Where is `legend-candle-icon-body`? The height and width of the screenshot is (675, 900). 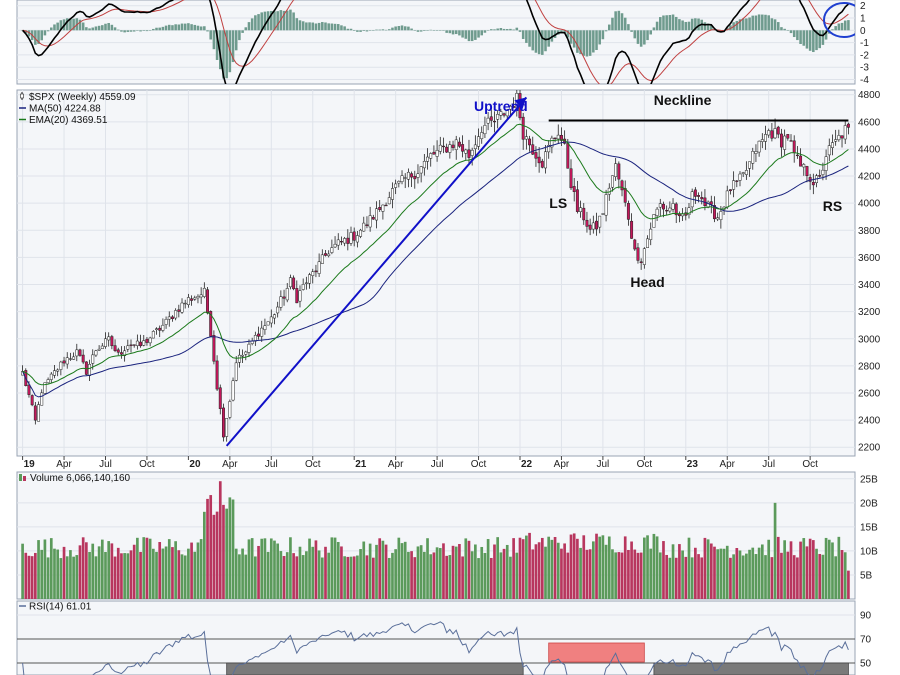
legend-candle-icon-body is located at coordinates (22, 96).